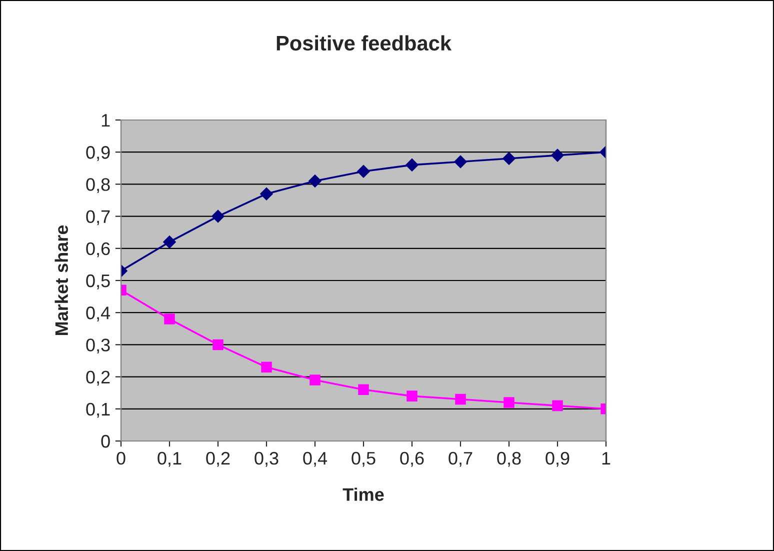  Describe the element at coordinates (105, 441) in the screenshot. I see `y-tick-label: 0` at that location.